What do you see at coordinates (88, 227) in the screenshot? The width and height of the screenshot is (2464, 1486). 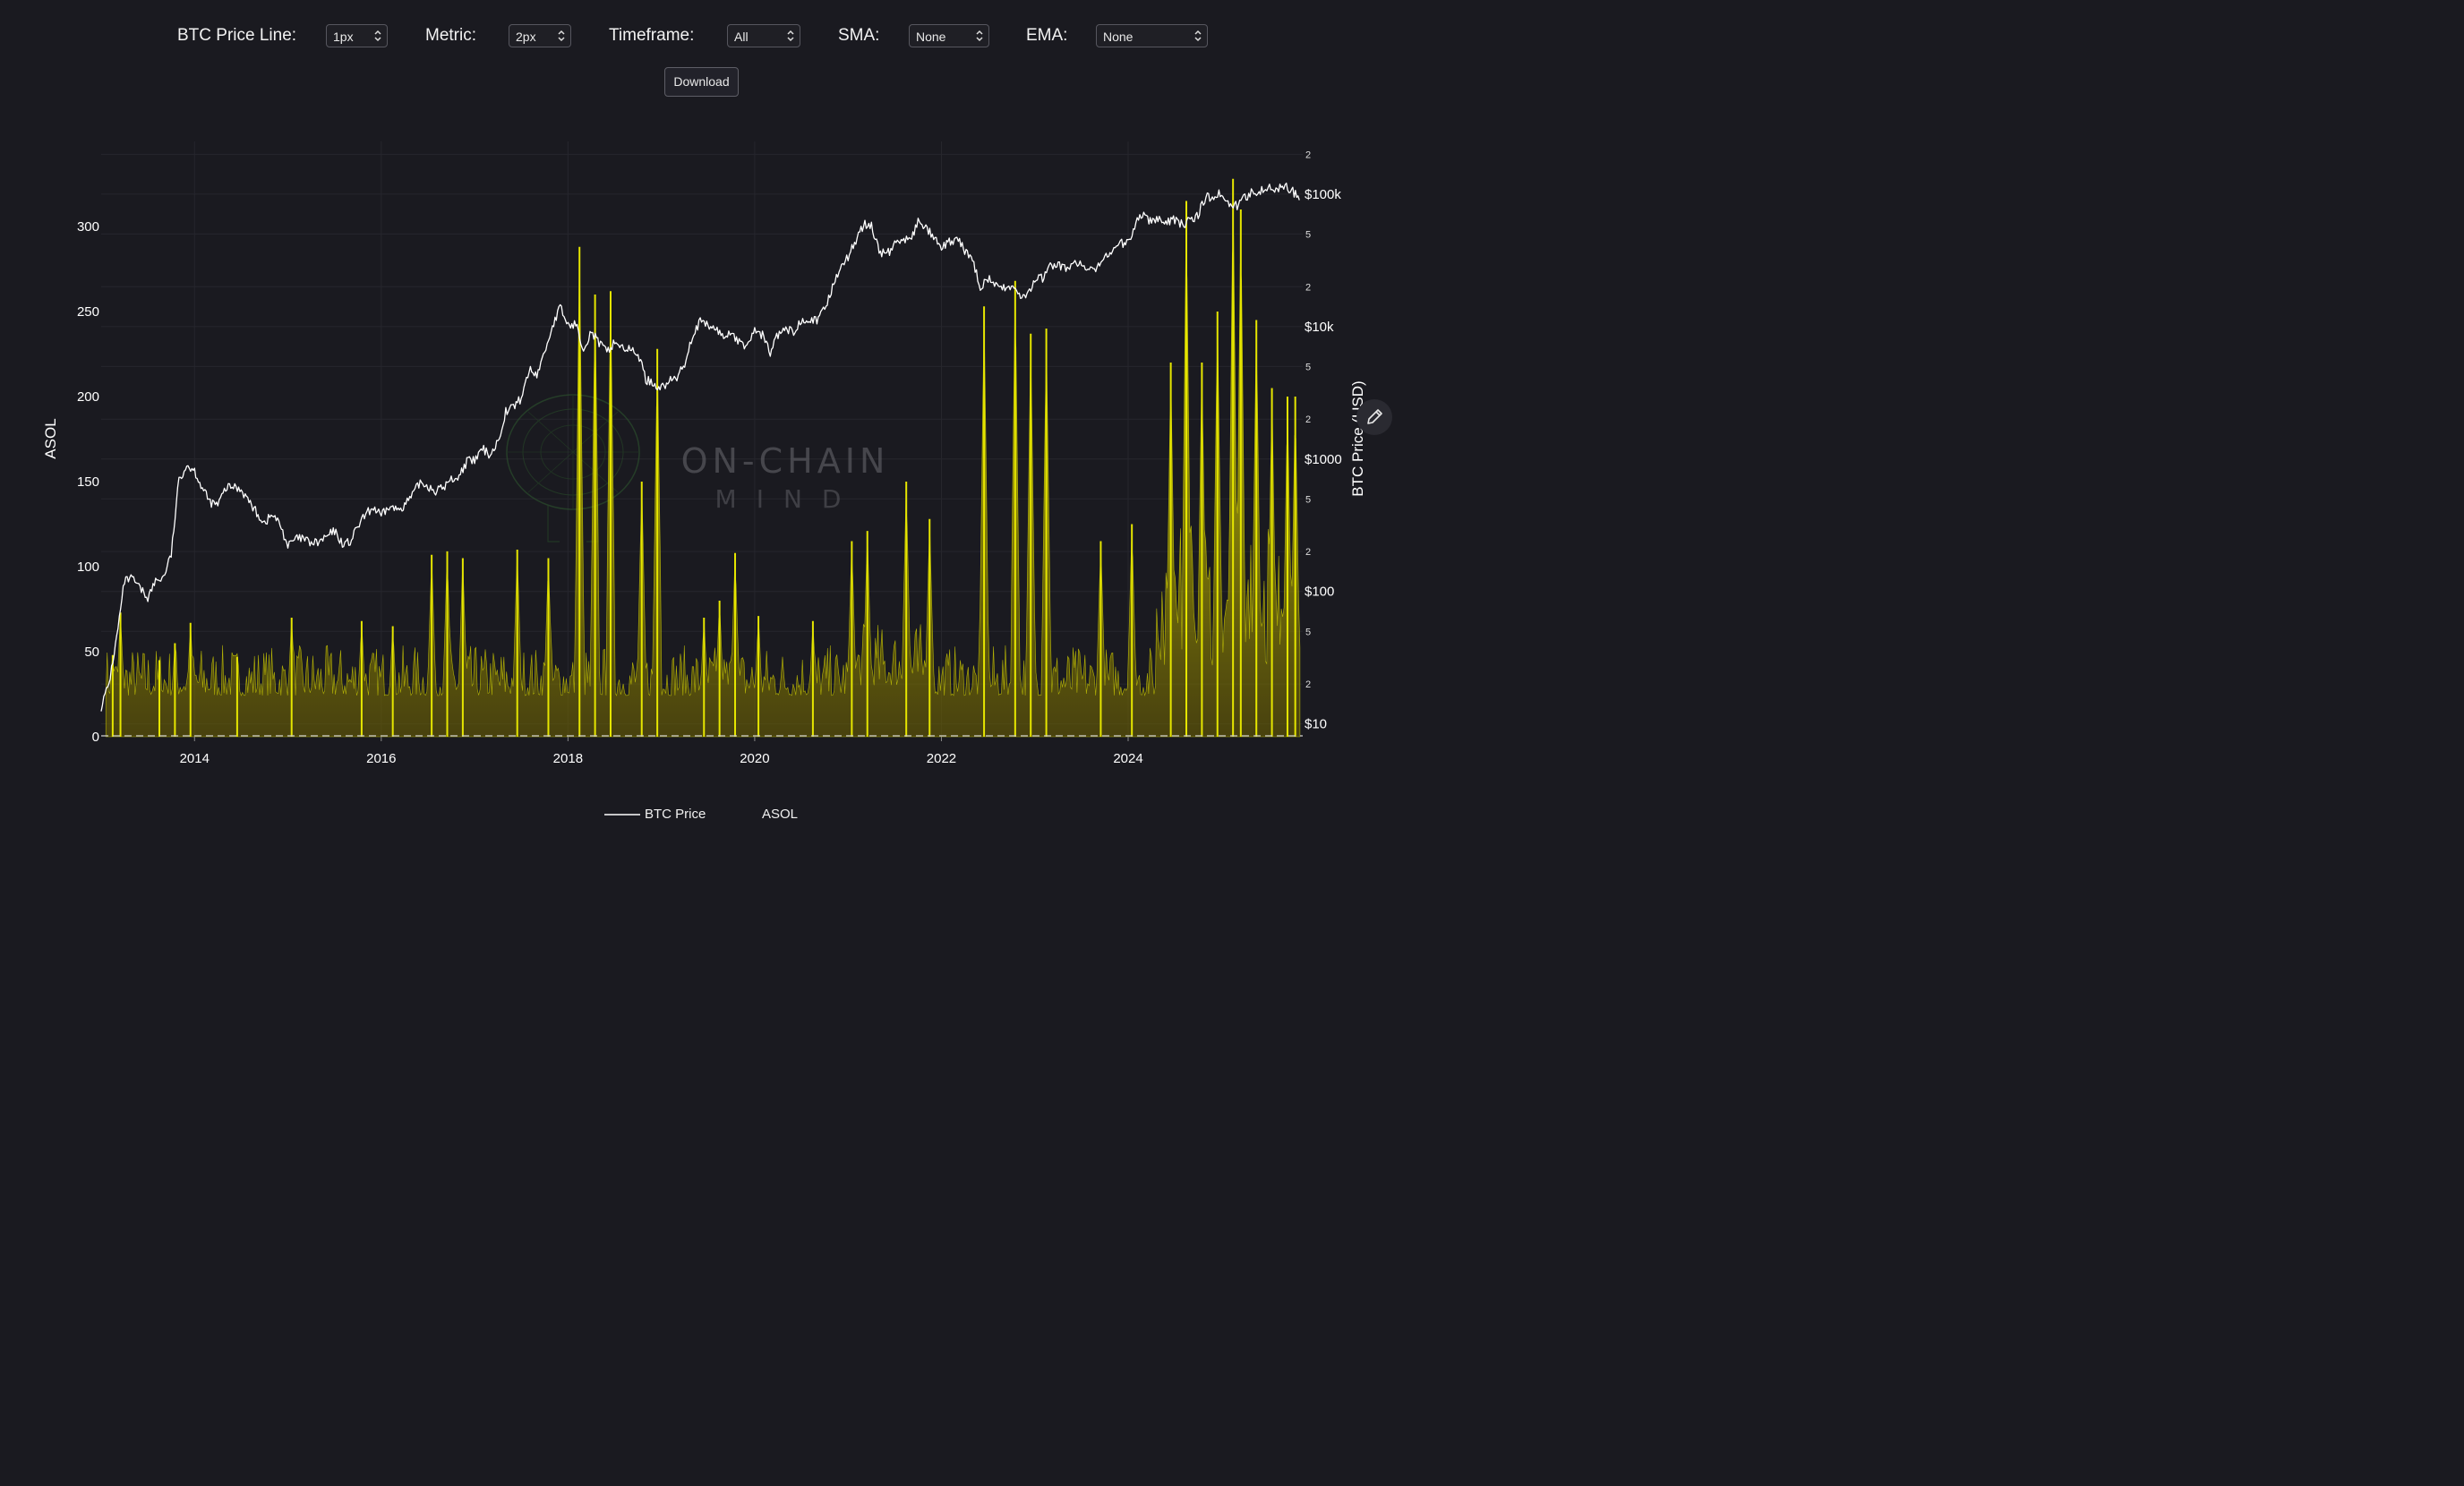 I see `y-left-tick-label: 300` at bounding box center [88, 227].